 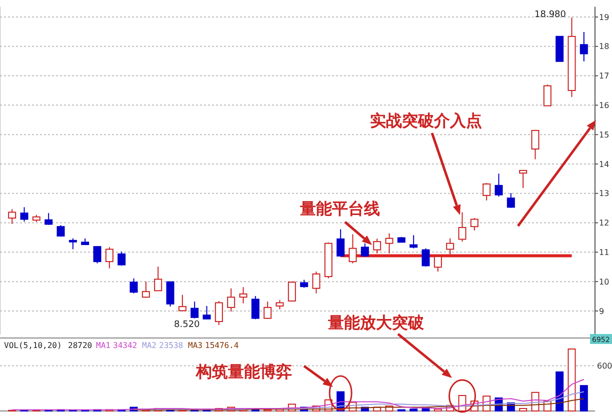 I want to click on y-tick-label: 17, so click(x=604, y=76).